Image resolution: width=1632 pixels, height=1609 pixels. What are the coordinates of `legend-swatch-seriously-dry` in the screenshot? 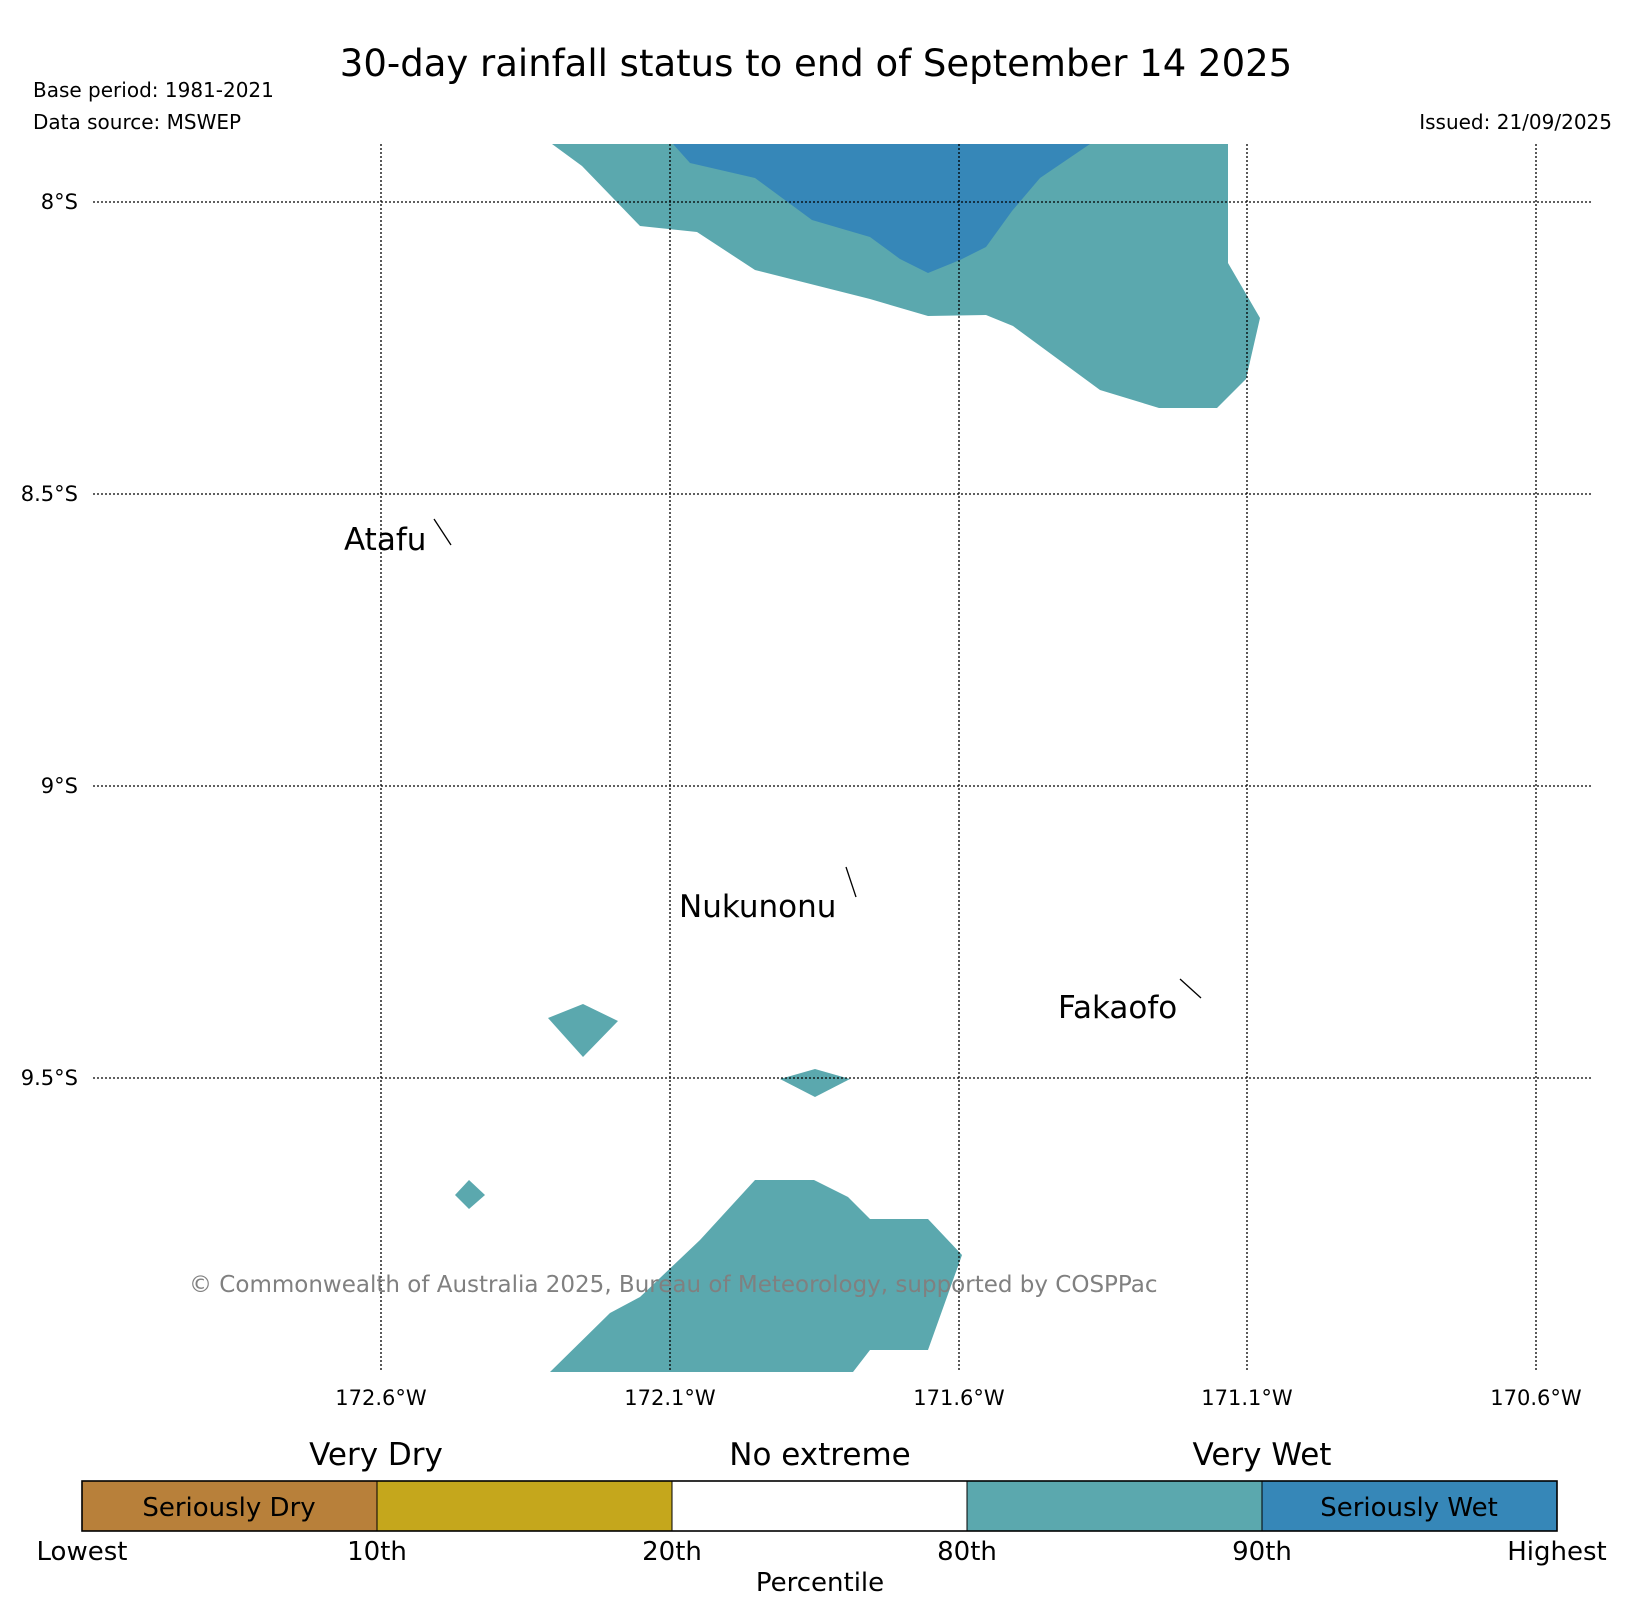 It's located at (229, 1506).